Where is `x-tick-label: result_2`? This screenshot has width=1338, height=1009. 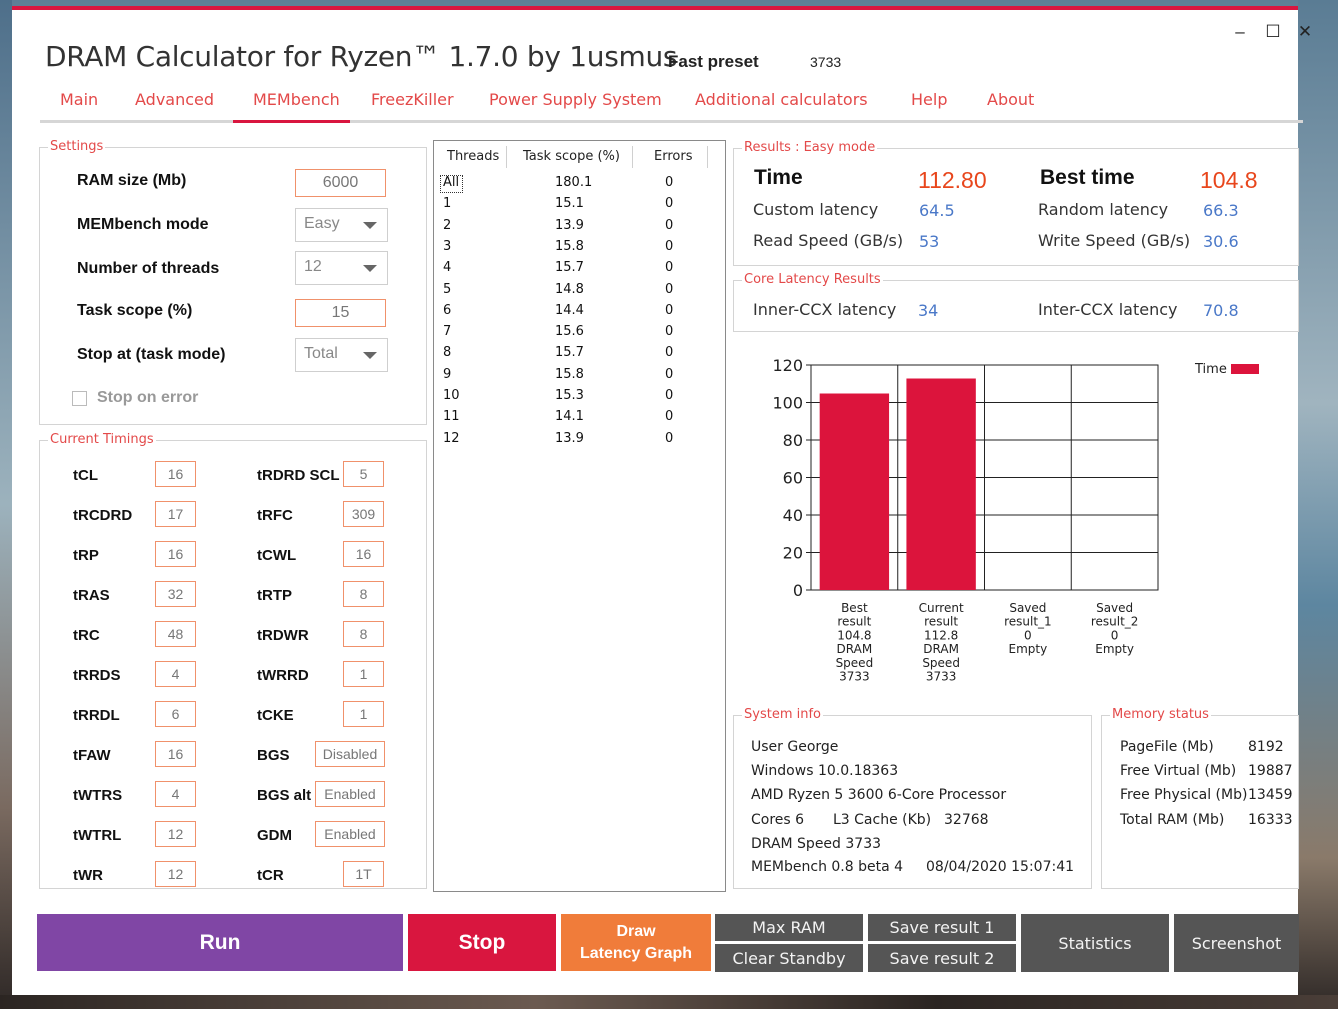
x-tick-label: result_2 is located at coordinates (1115, 622).